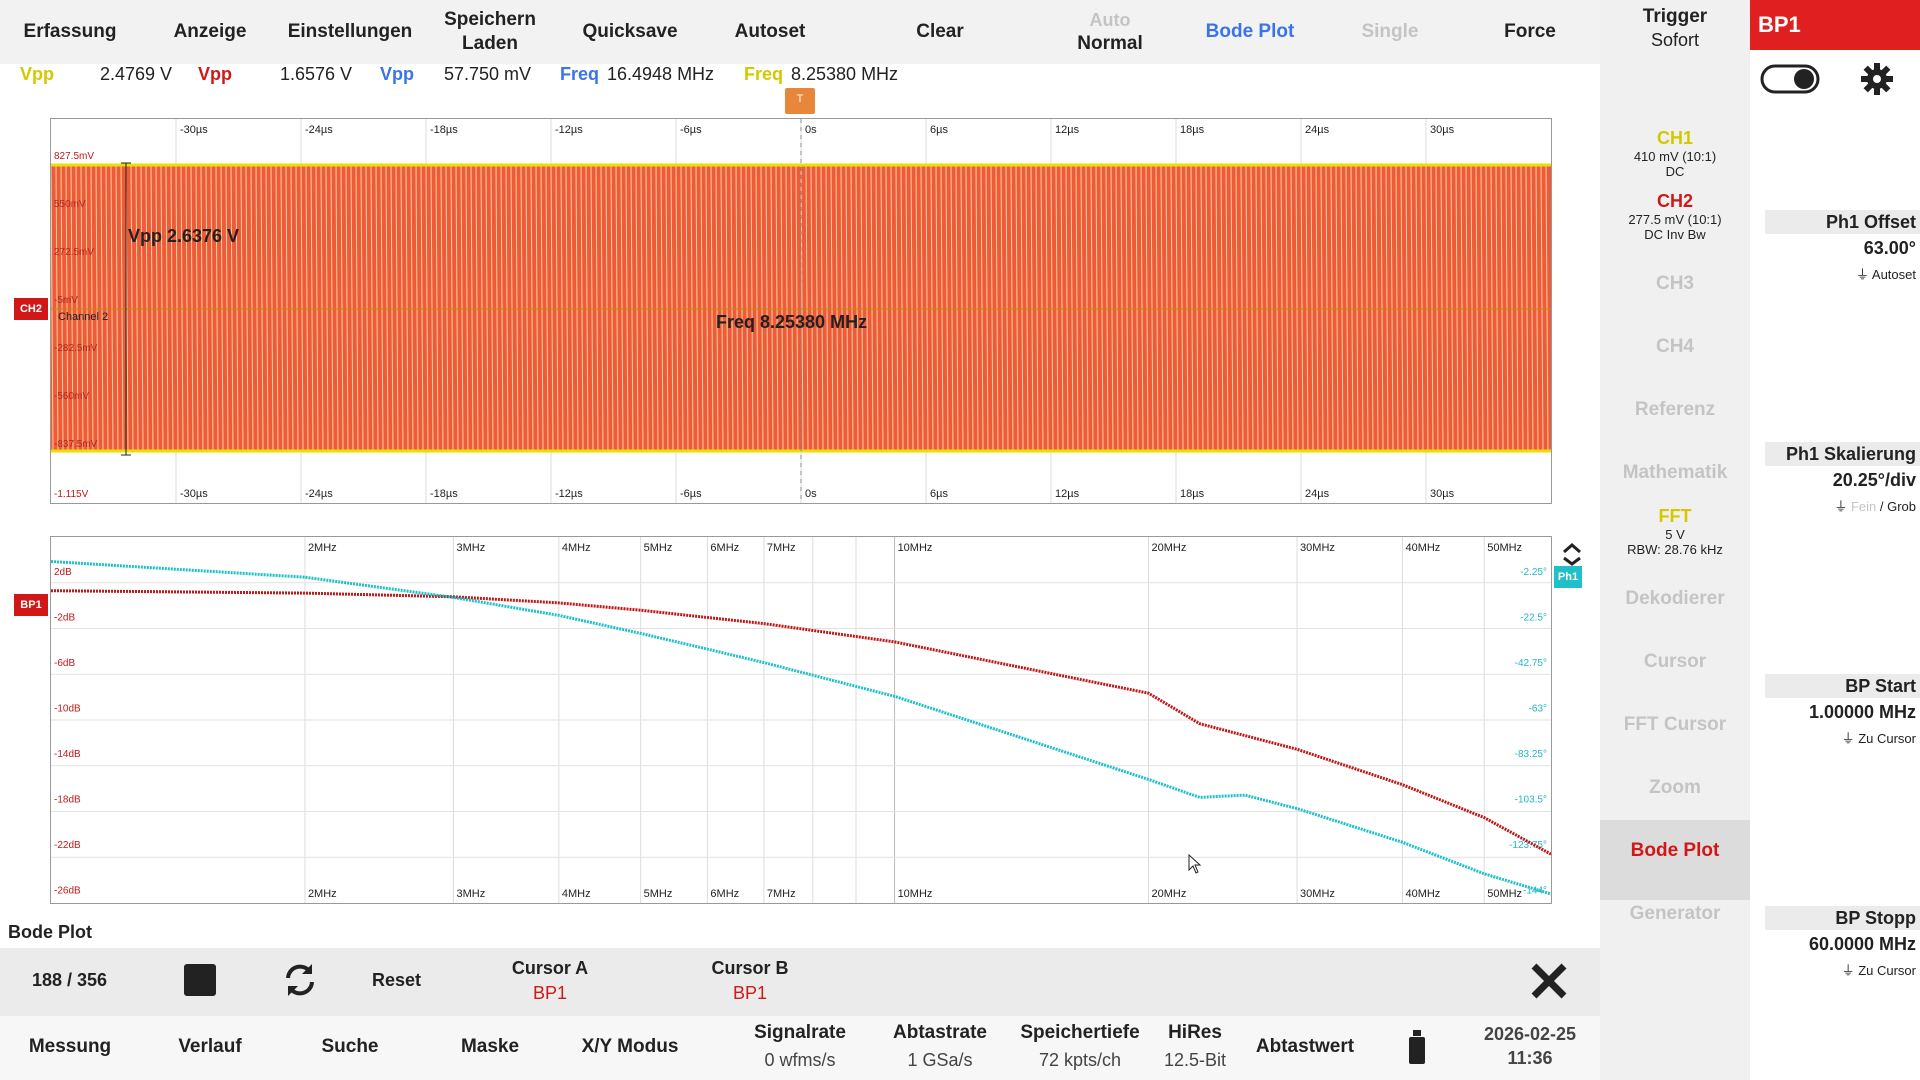 This screenshot has width=1920, height=1080. Describe the element at coordinates (1842, 222) in the screenshot. I see `ph1-offset-title: Ph1 Offset` at that location.